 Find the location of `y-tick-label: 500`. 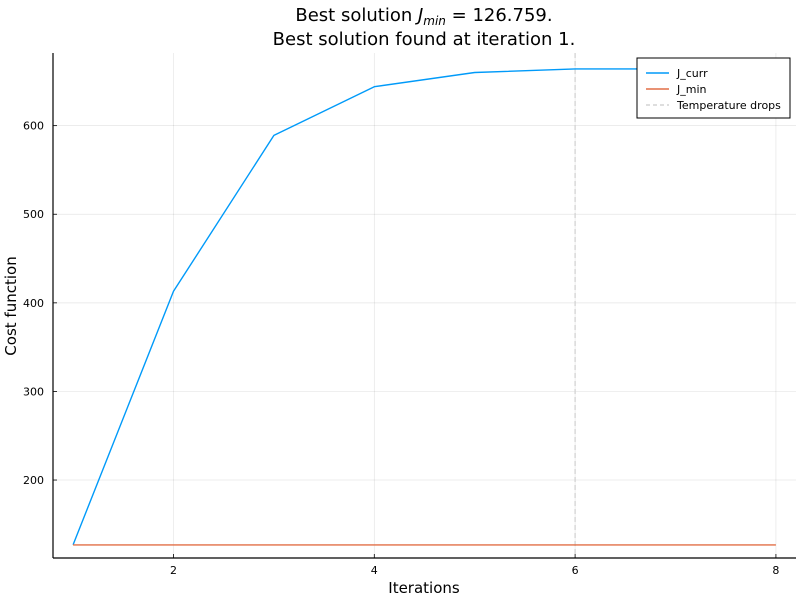

y-tick-label: 500 is located at coordinates (33, 214).